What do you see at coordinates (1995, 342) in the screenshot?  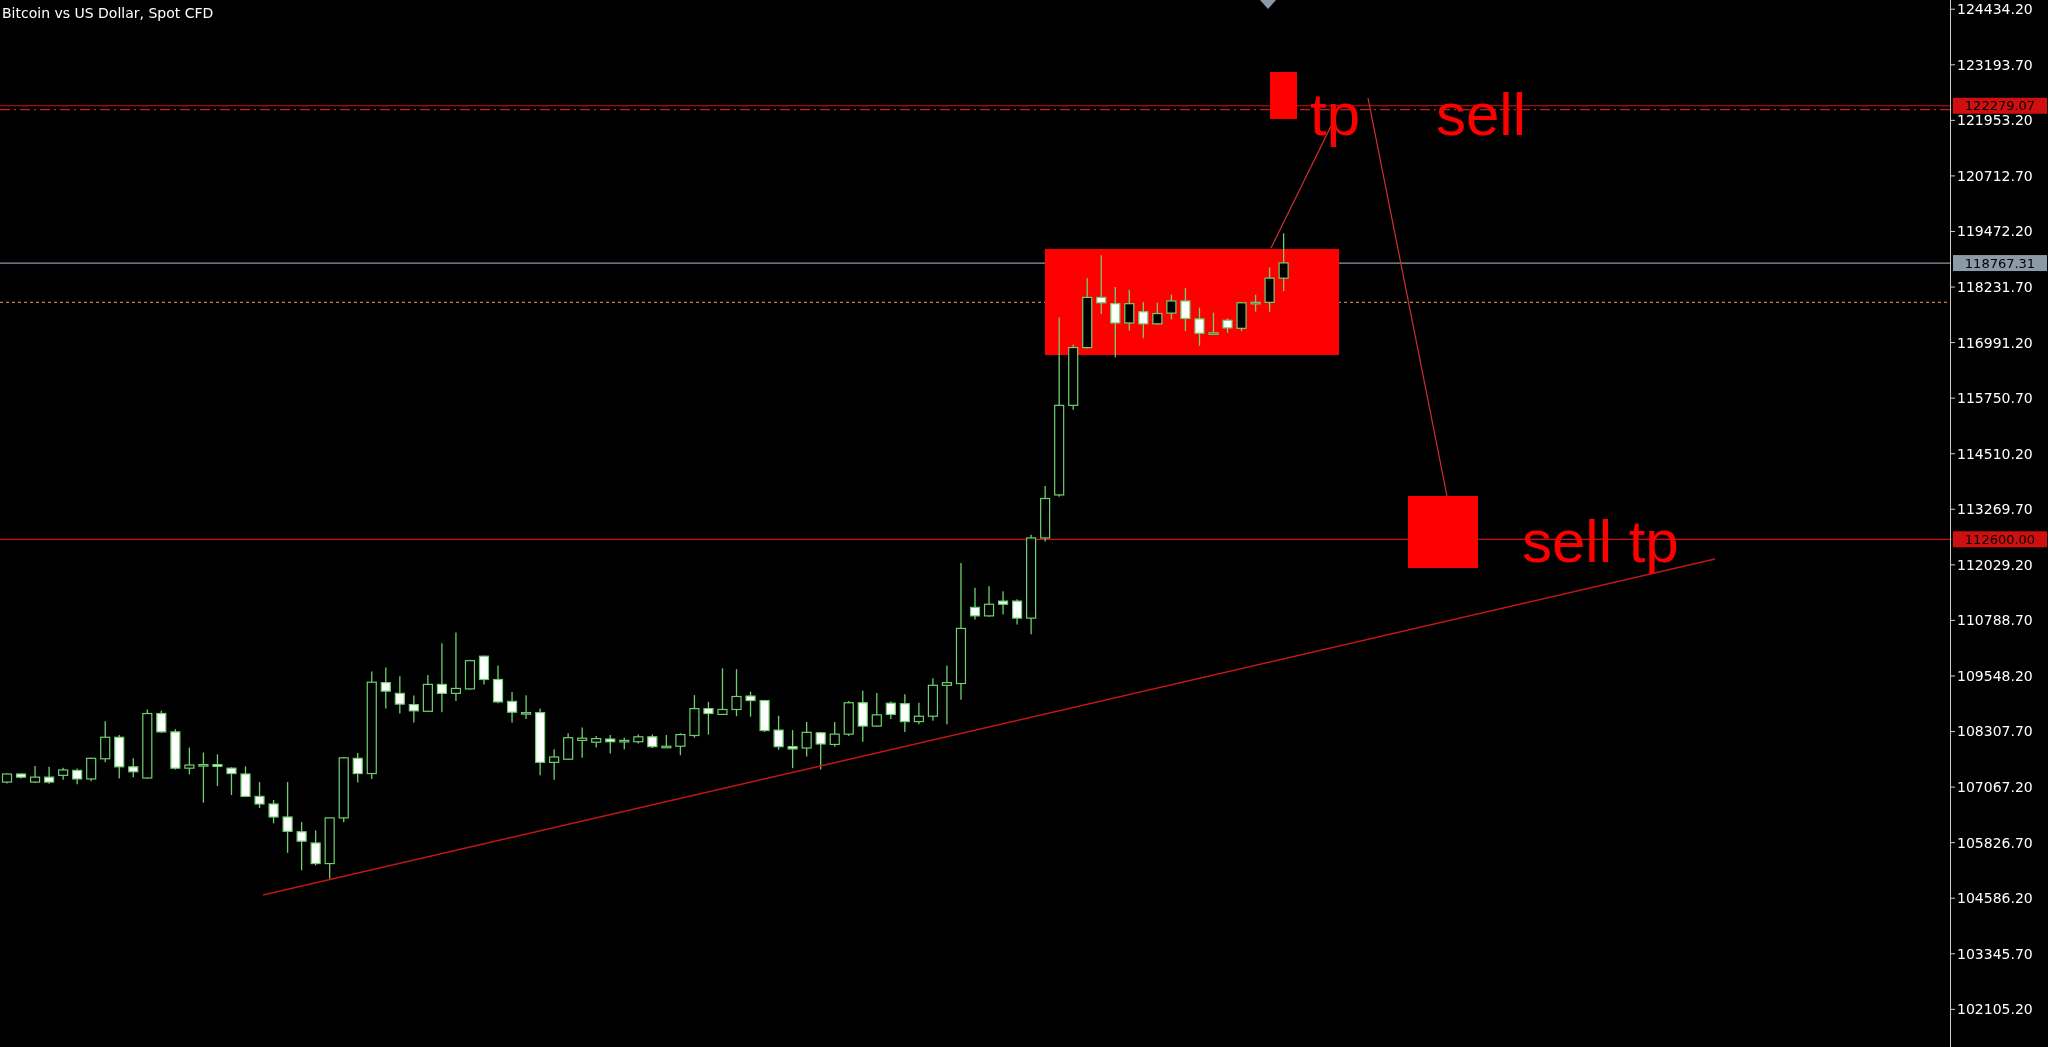 I see `y-tick-label: 116991.20` at bounding box center [1995, 342].